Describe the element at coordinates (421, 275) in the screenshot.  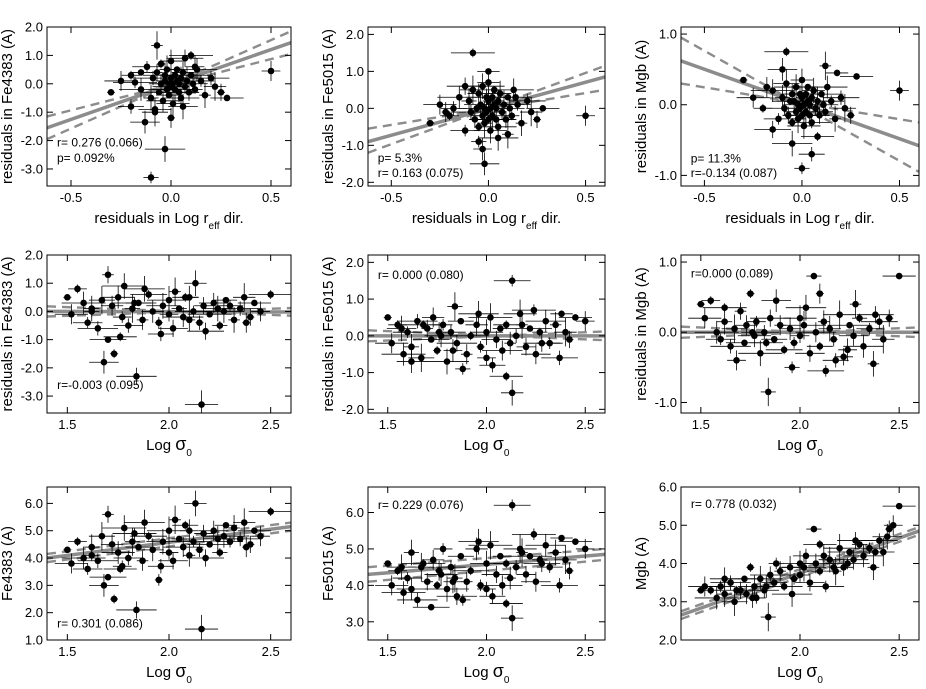
I see `stat-annotation: r= 0.000 (0.080)` at that location.